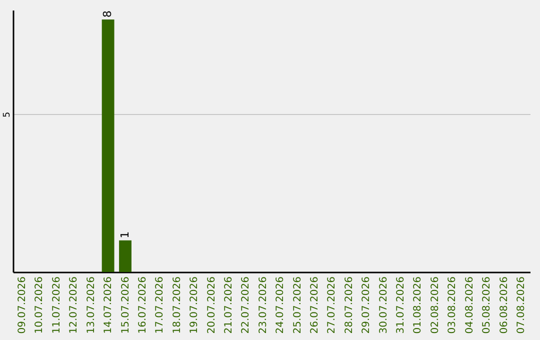  I want to click on x-tick-label: 09.07.2026, so click(22, 305).